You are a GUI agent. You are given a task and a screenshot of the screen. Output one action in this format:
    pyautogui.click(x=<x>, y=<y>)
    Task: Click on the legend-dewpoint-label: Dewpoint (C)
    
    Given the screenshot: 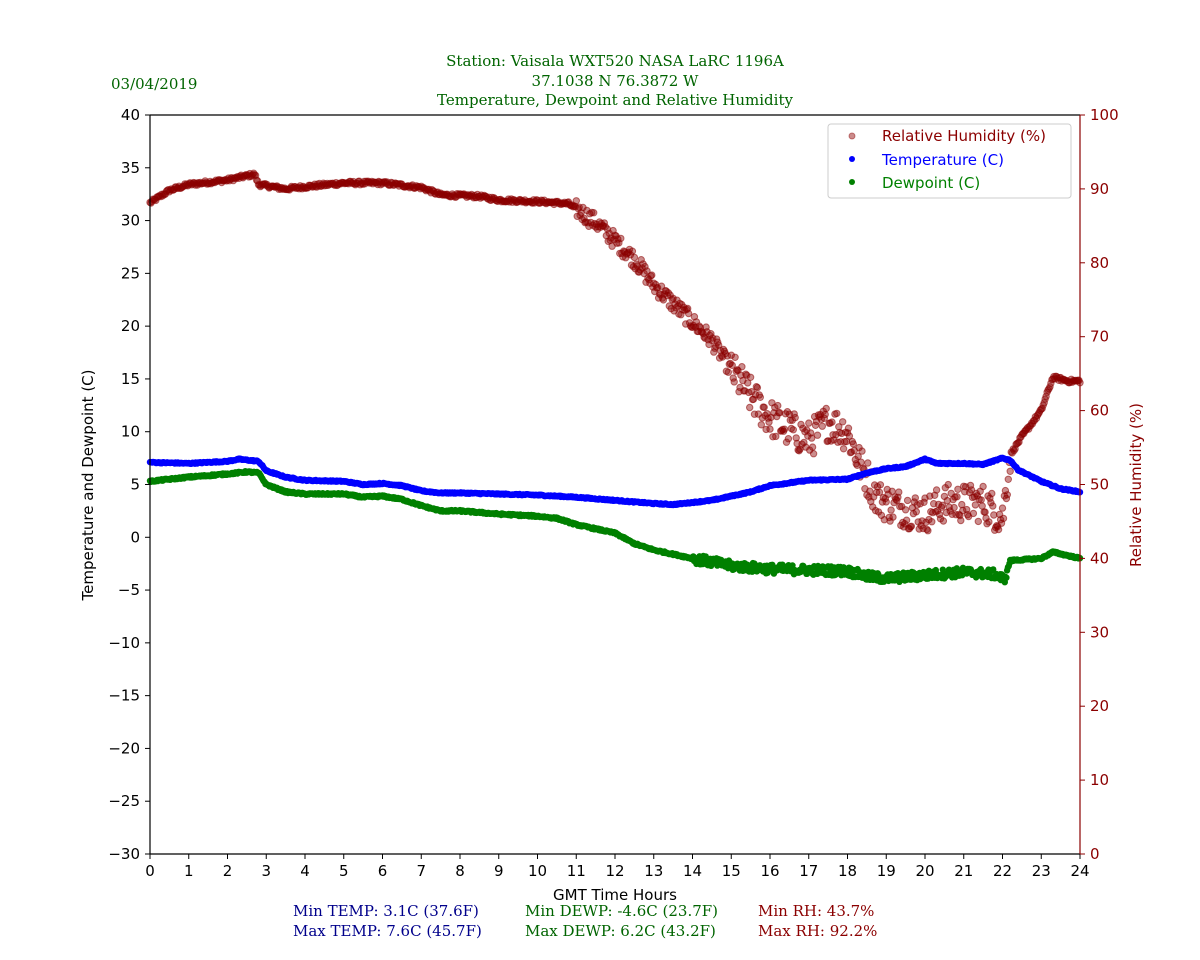 What is the action you would take?
    pyautogui.click(x=931, y=183)
    